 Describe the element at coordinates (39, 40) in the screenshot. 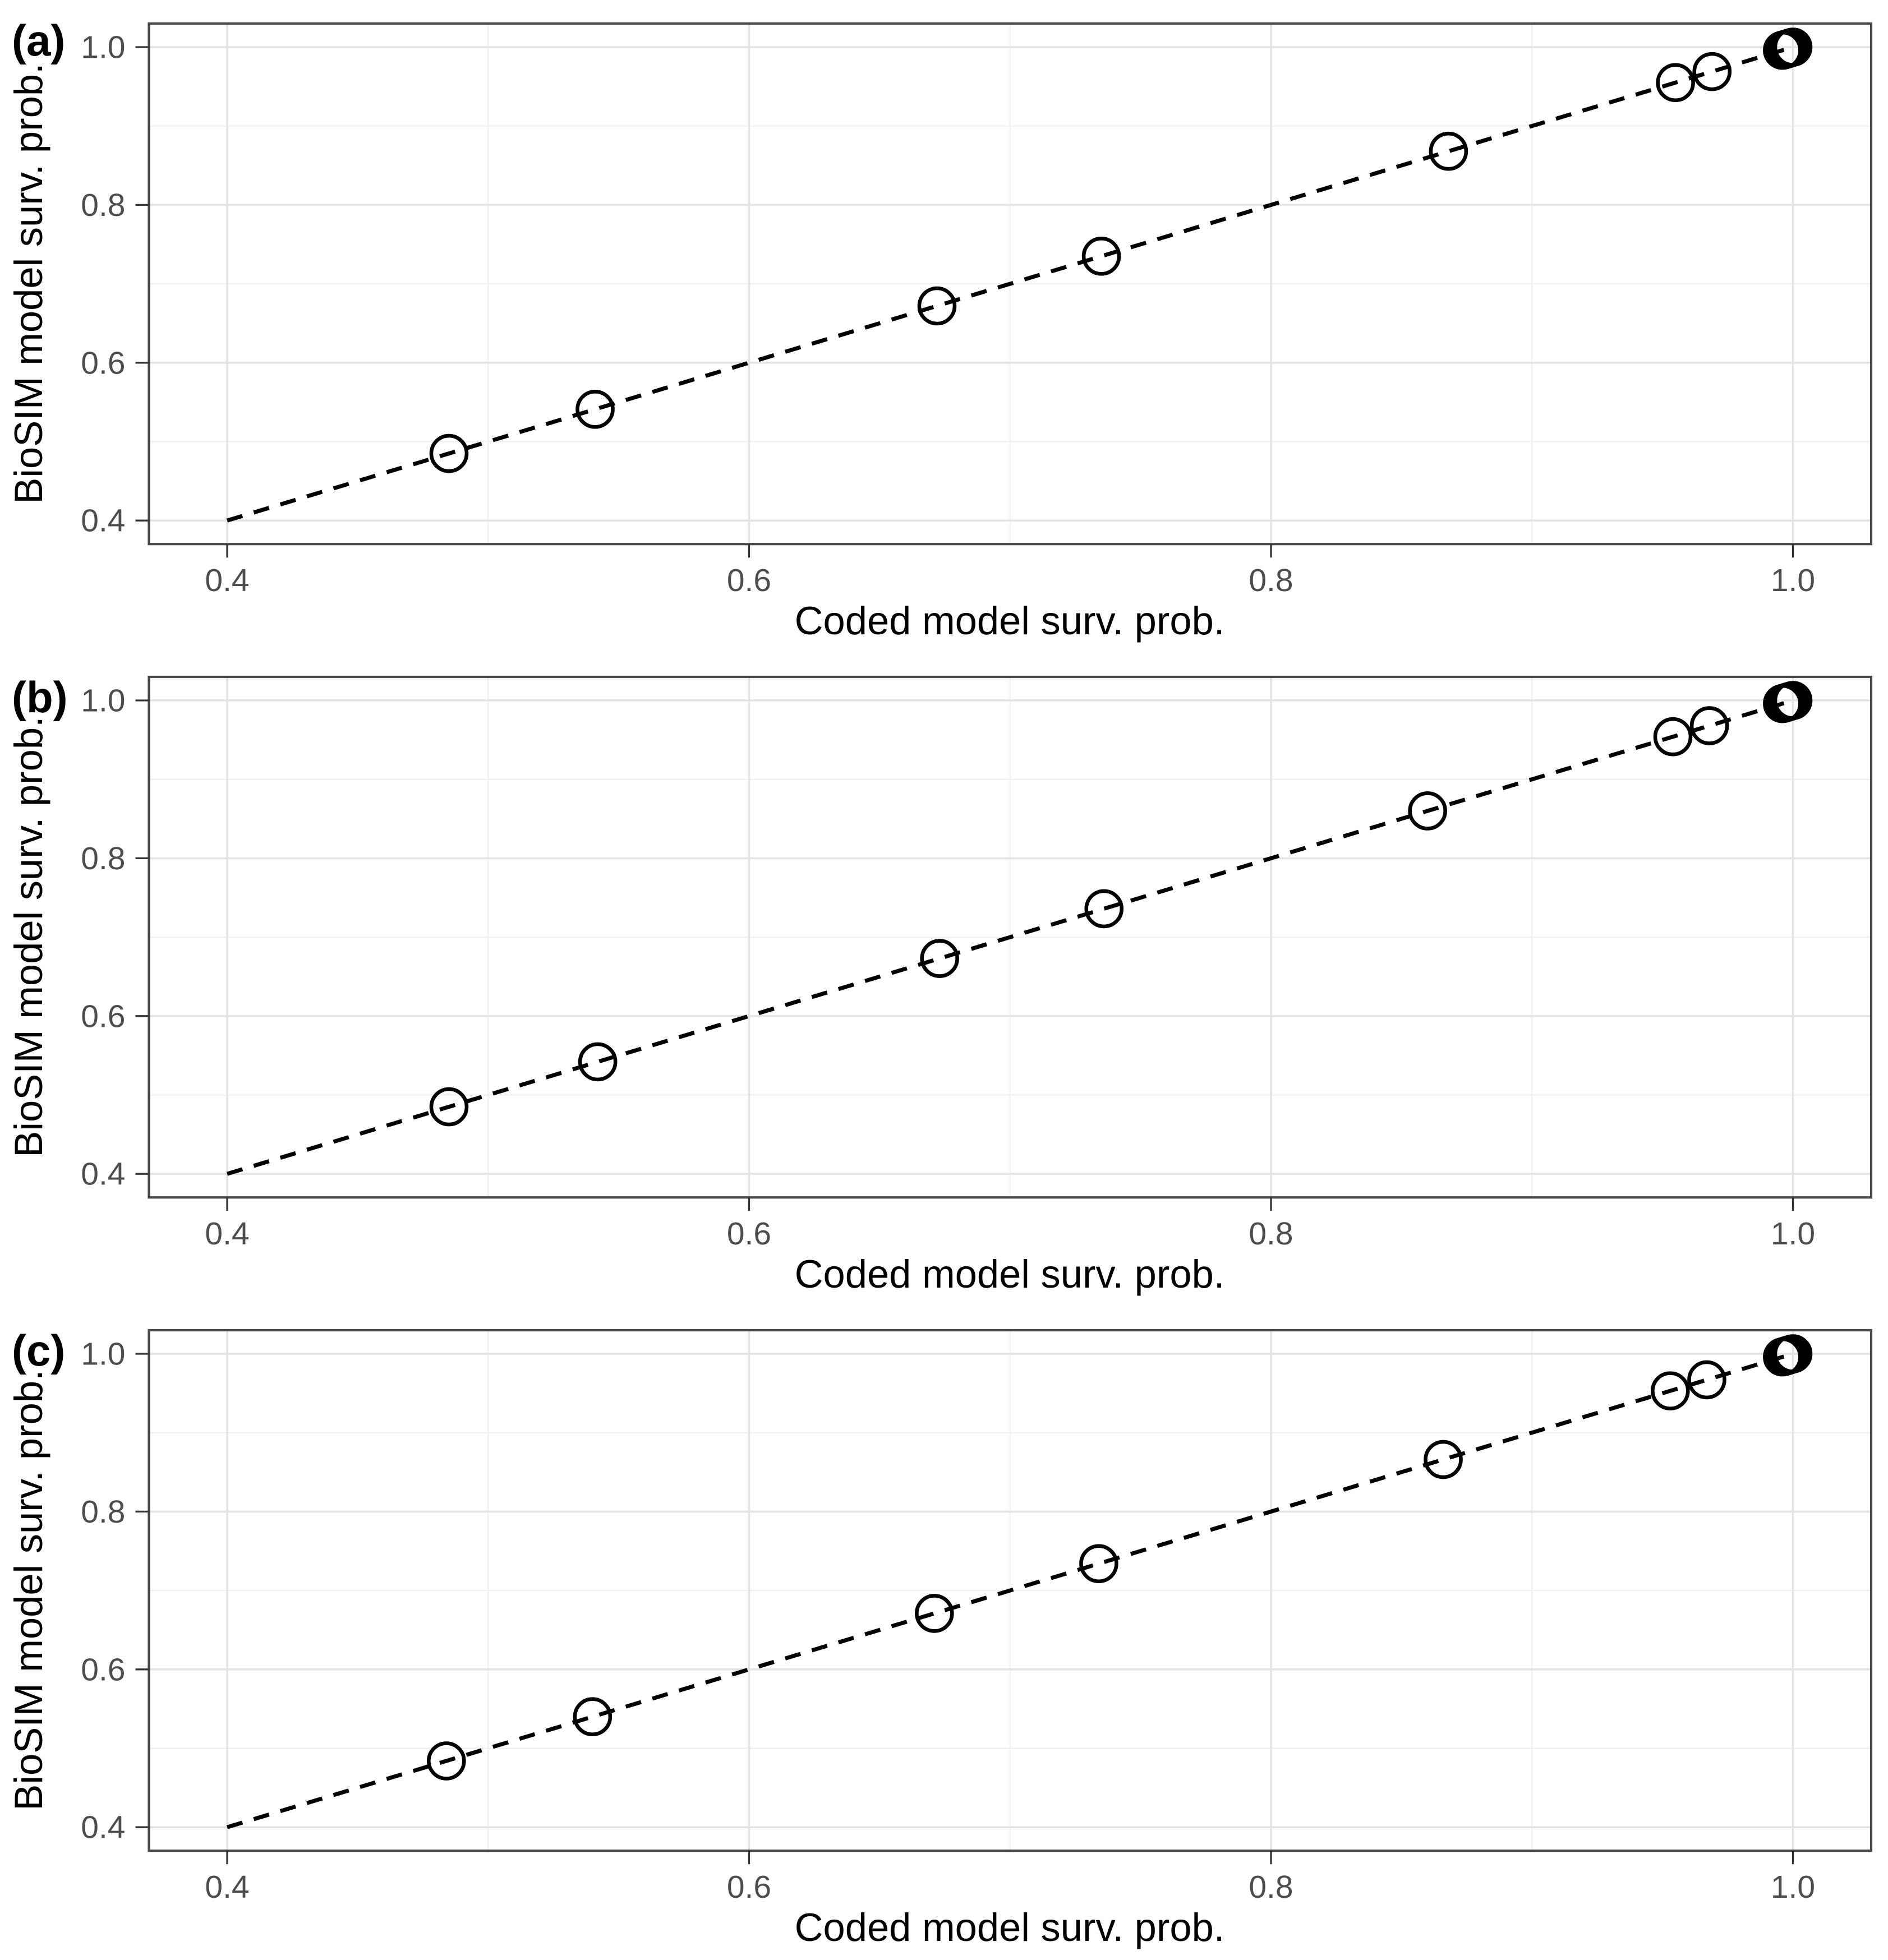

I see `panel-label-a: (a)` at that location.